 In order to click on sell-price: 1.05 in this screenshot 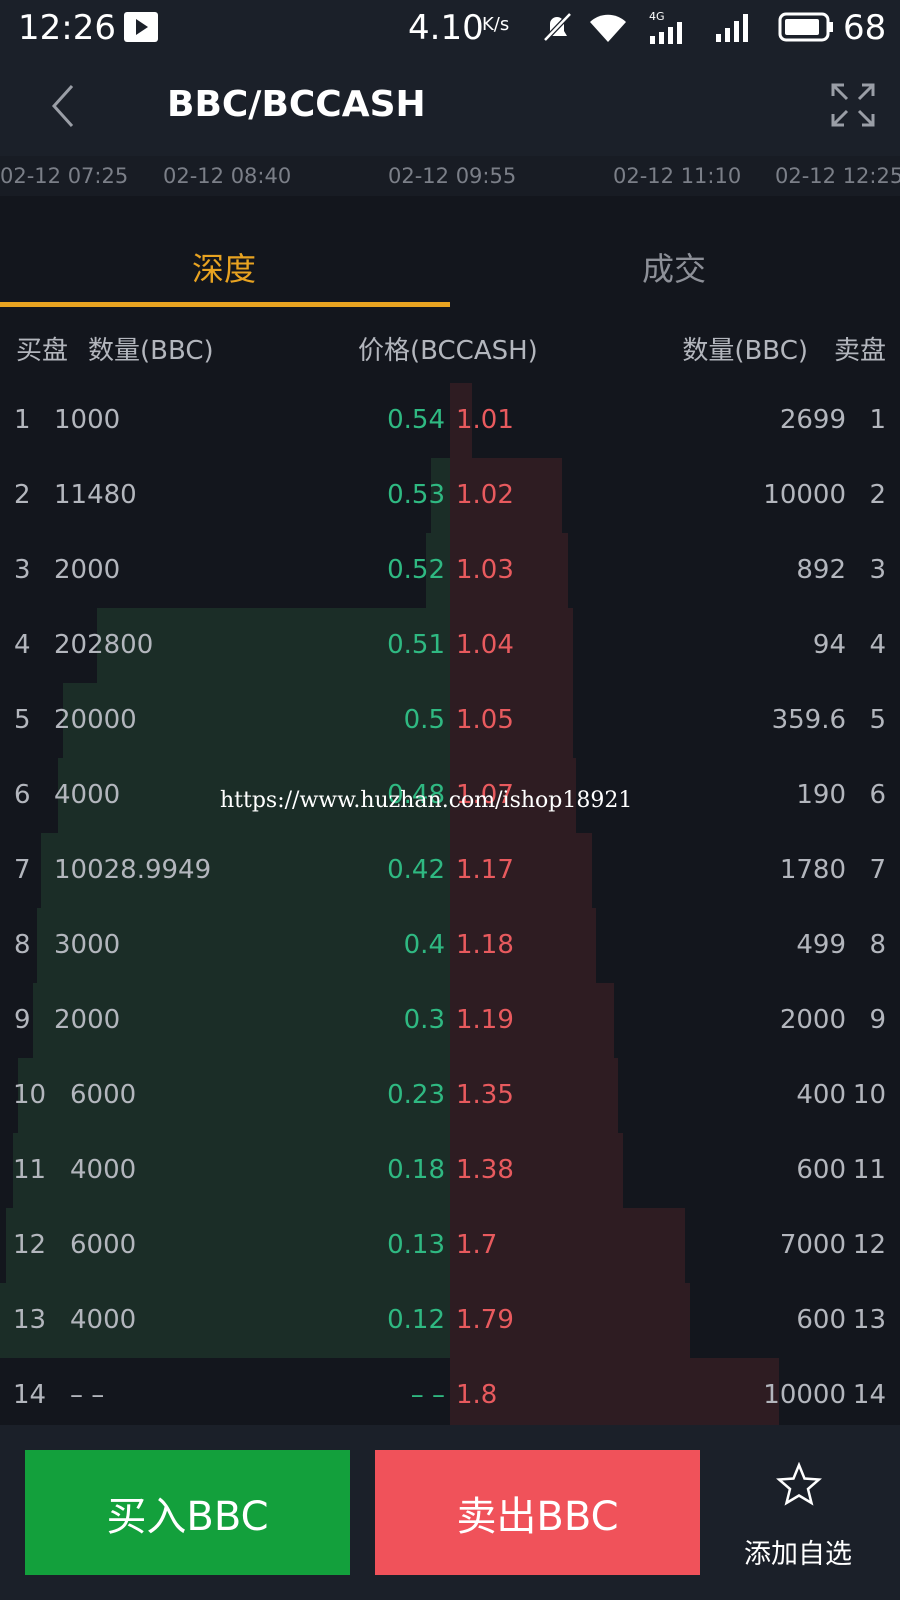, I will do `click(485, 720)`.